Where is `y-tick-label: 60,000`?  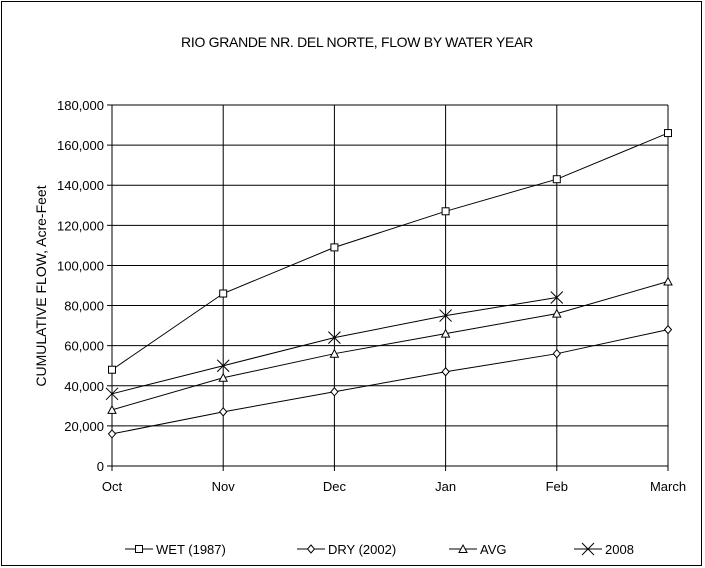 y-tick-label: 60,000 is located at coordinates (84, 346).